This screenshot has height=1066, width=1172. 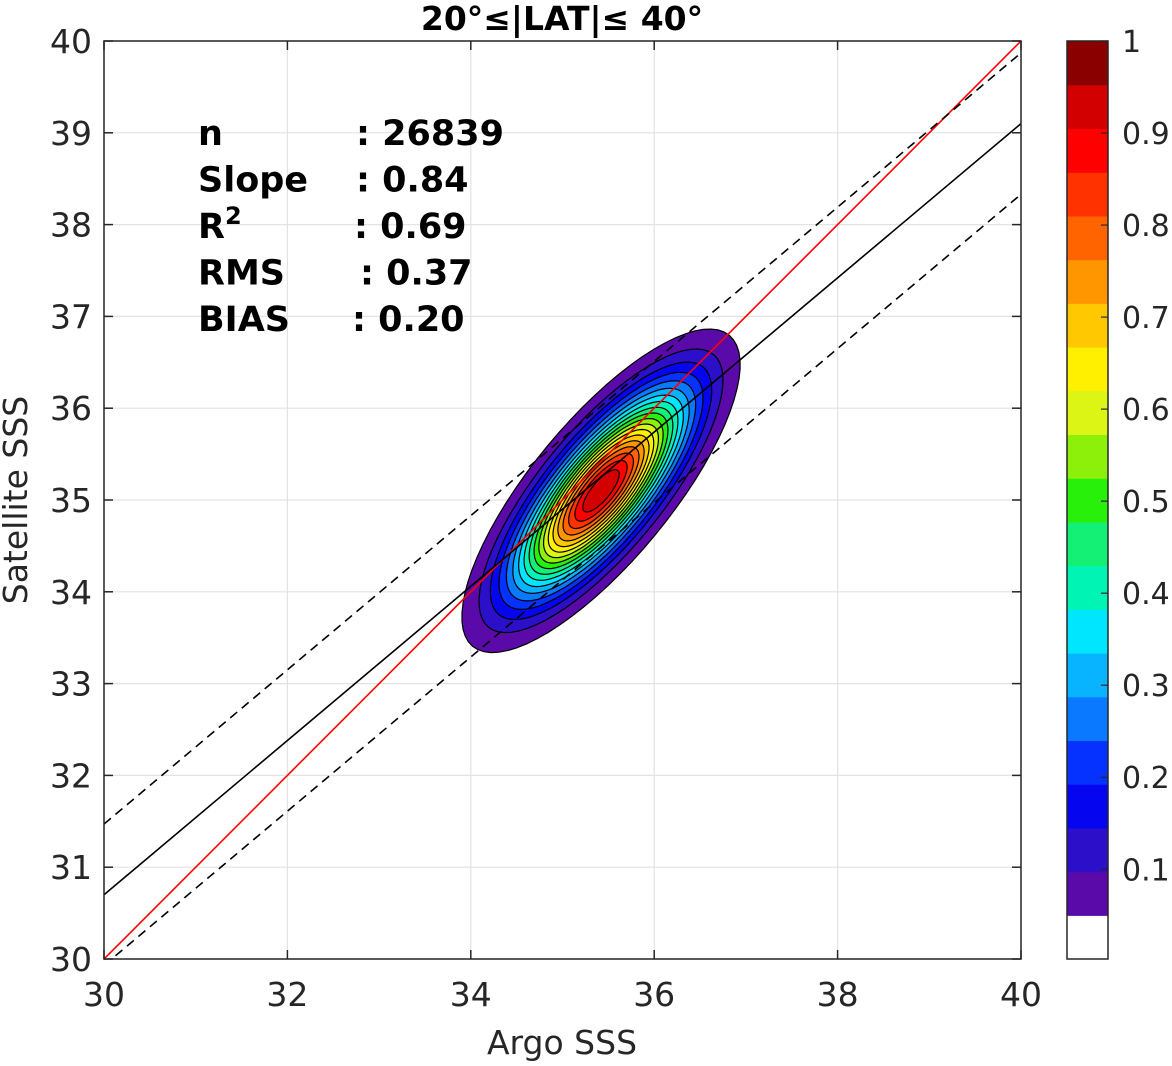 I want to click on x-tick-label: 40, so click(x=1021, y=994).